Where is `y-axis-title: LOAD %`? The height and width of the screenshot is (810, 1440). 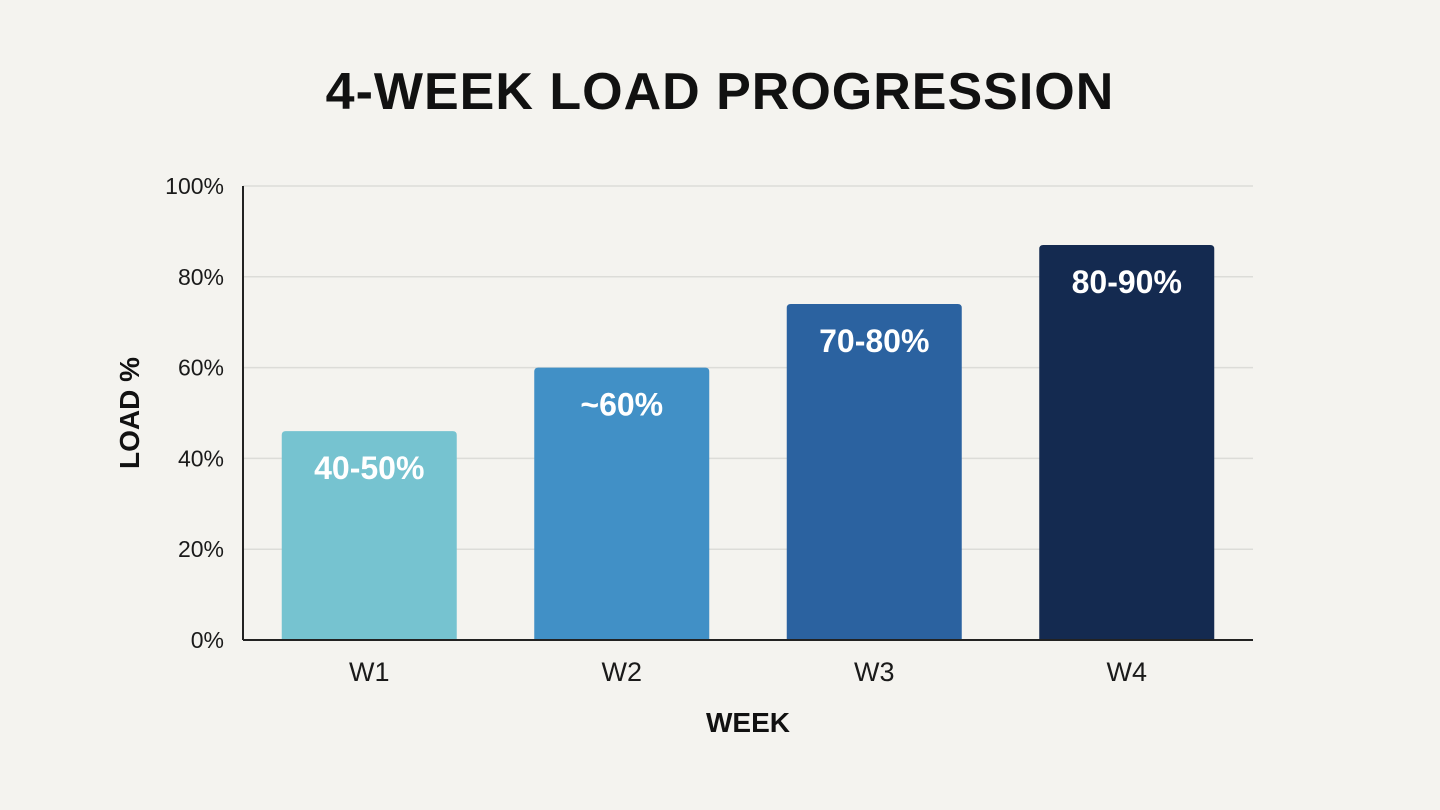 y-axis-title: LOAD % is located at coordinates (129, 413).